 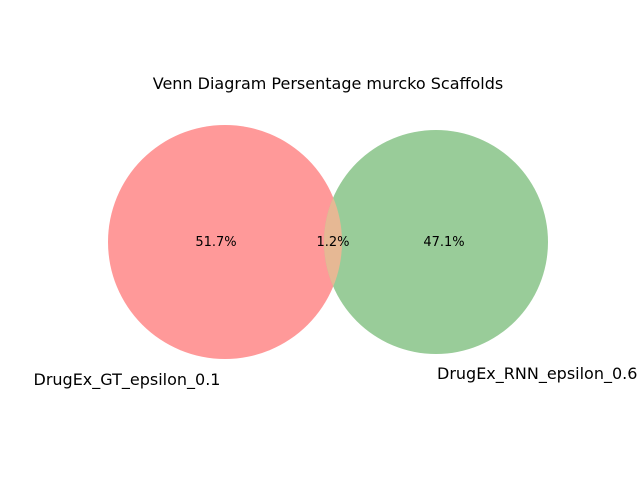 I want to click on region-label-only-b: 47.1%, so click(x=443, y=242).